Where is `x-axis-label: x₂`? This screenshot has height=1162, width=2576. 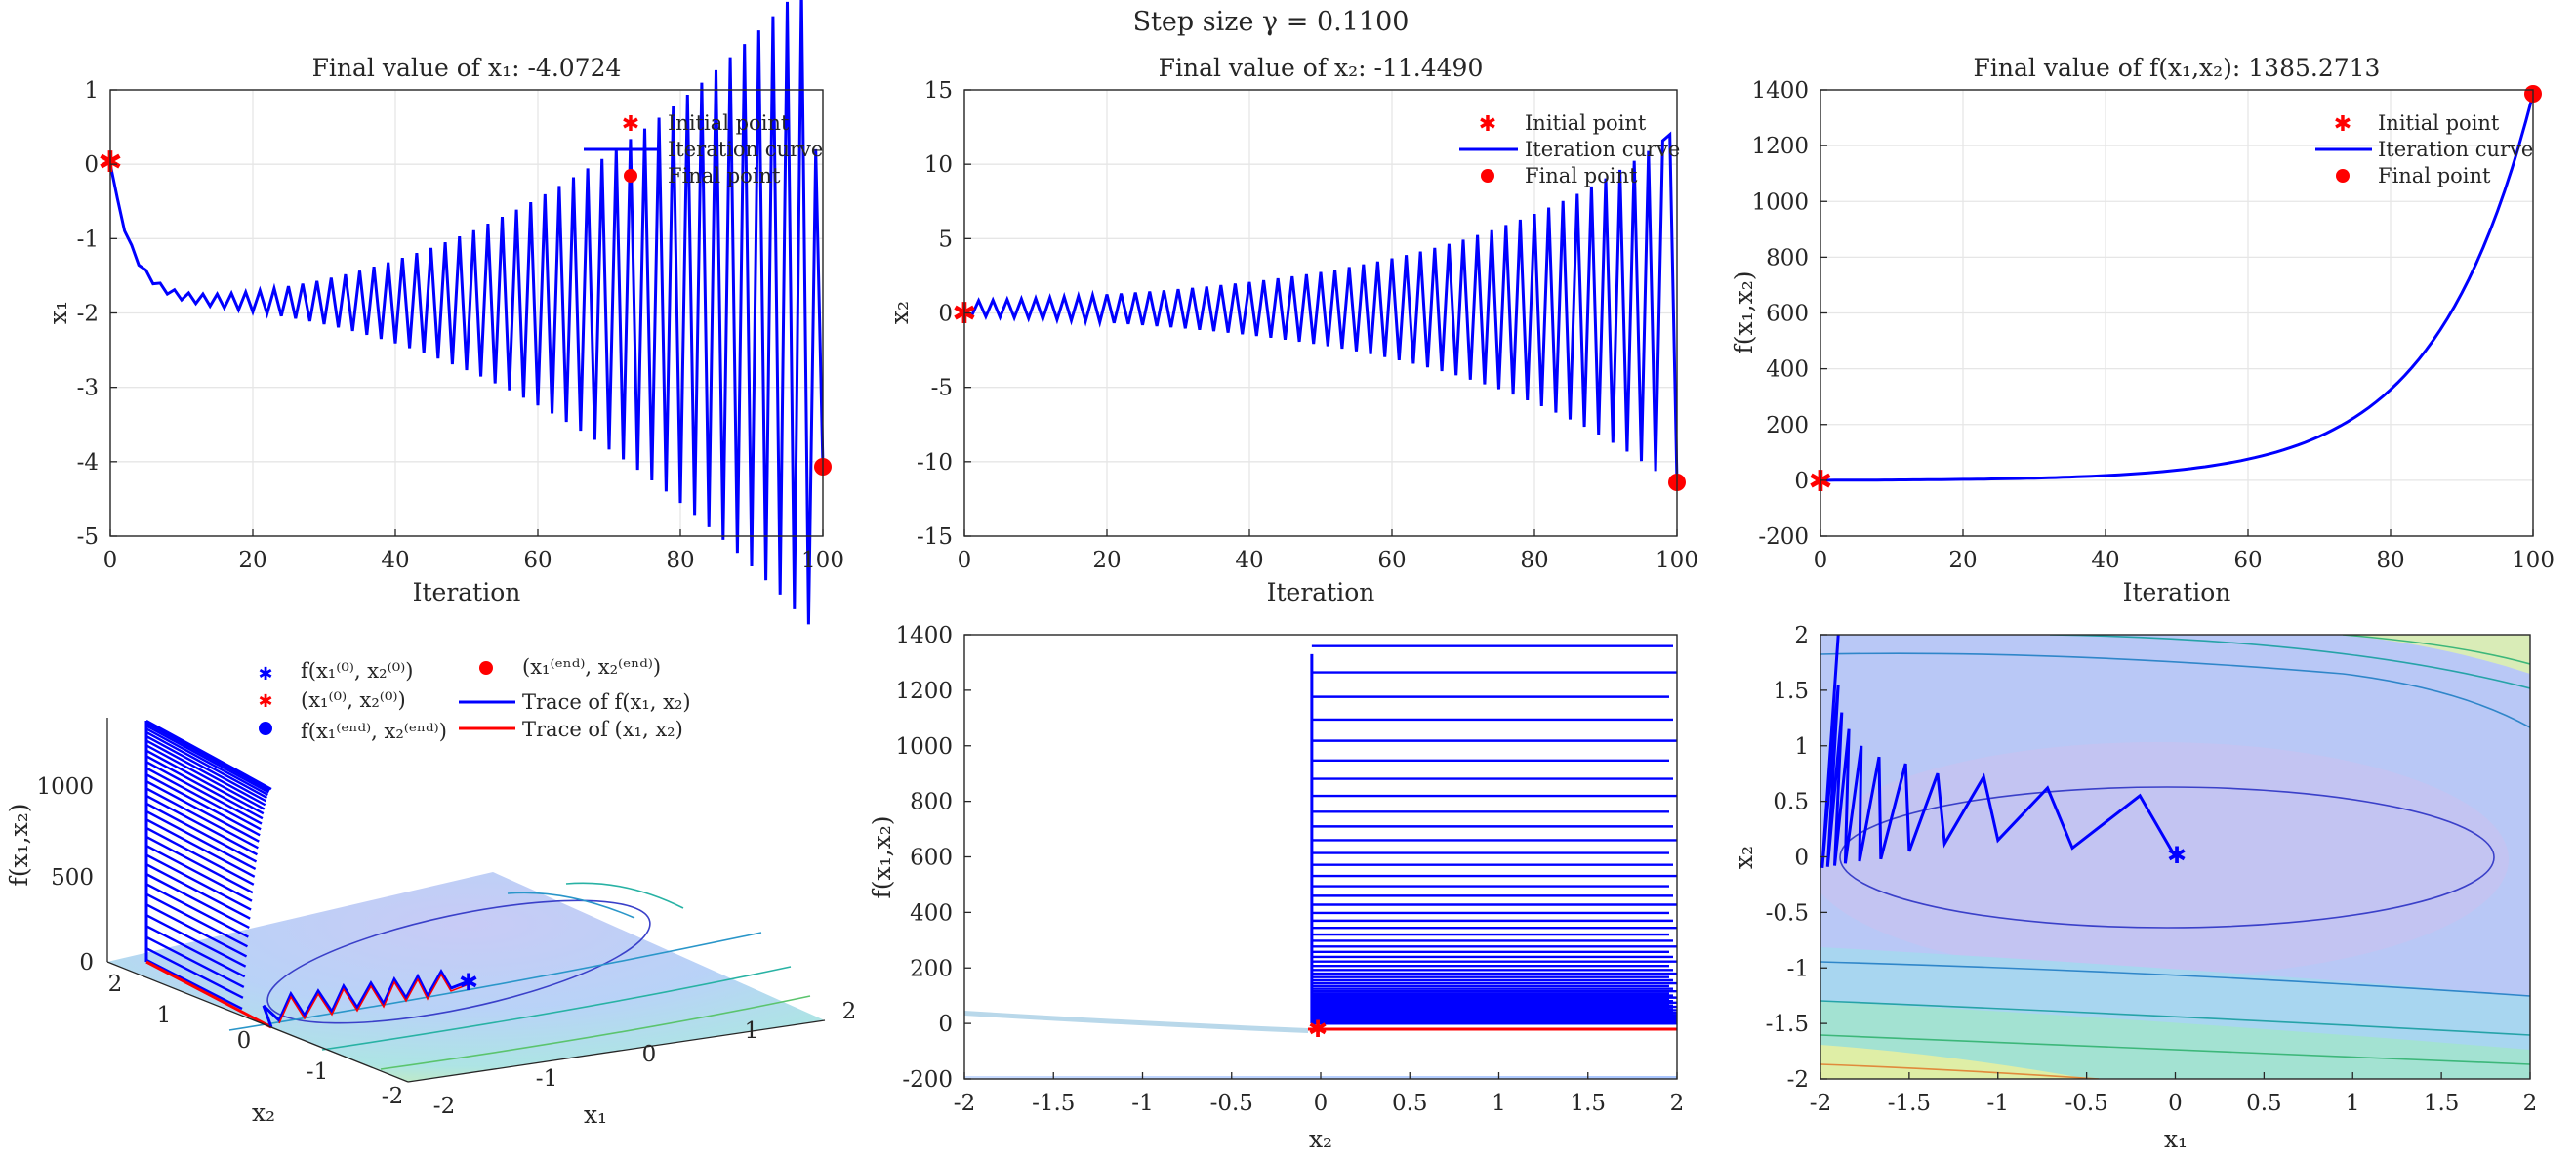
x-axis-label: x₂ is located at coordinates (1320, 1139).